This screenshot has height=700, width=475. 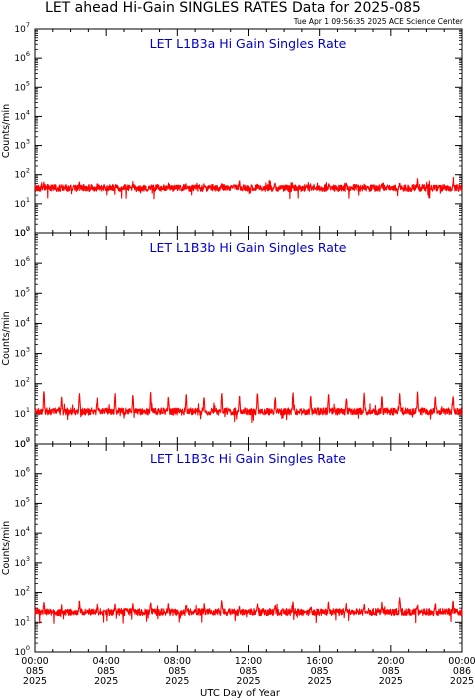 What do you see at coordinates (248, 661) in the screenshot?
I see `x-tick-label-time: 12:00` at bounding box center [248, 661].